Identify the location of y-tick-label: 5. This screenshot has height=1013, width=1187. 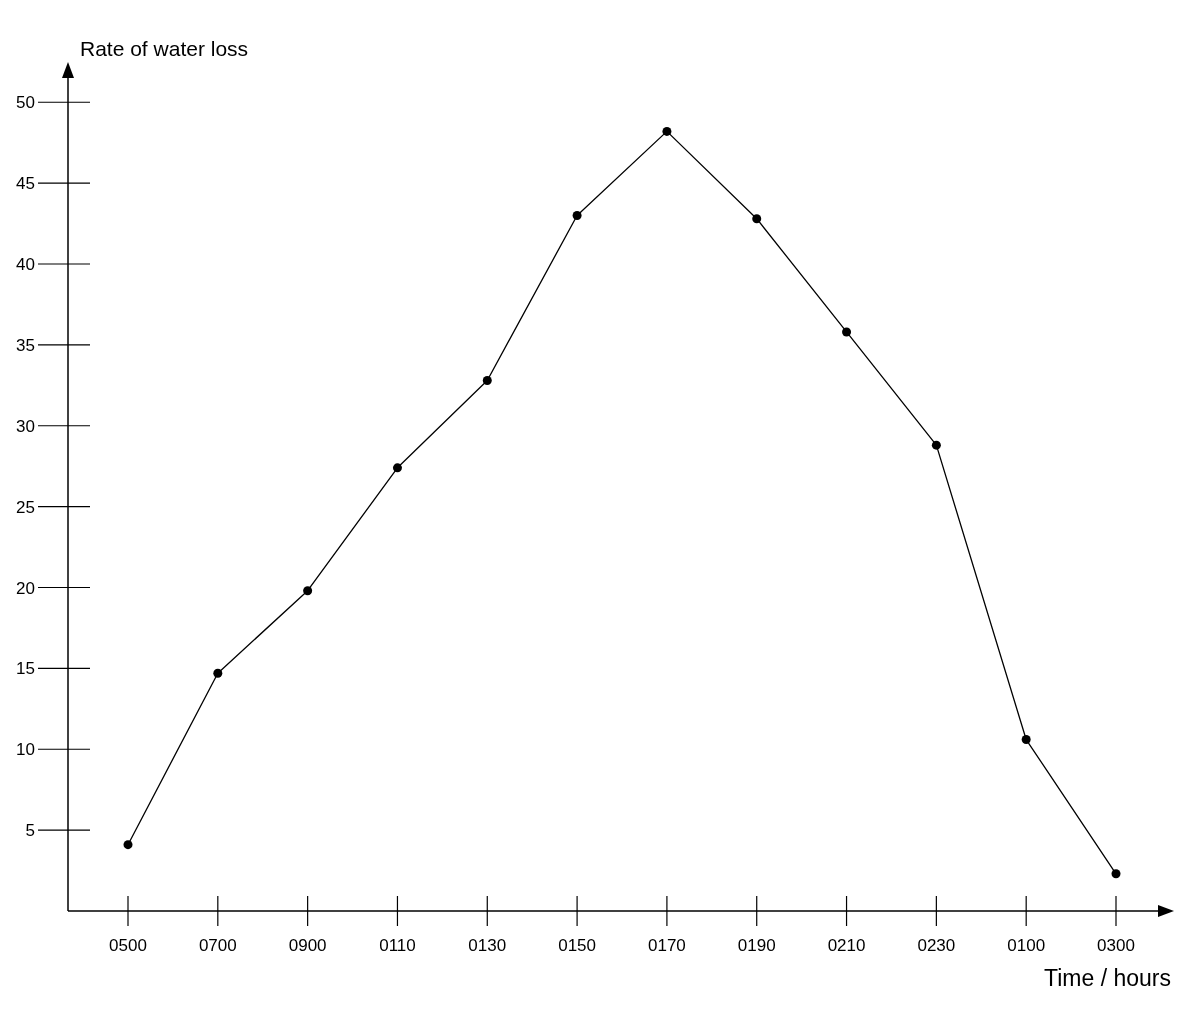
(30, 831).